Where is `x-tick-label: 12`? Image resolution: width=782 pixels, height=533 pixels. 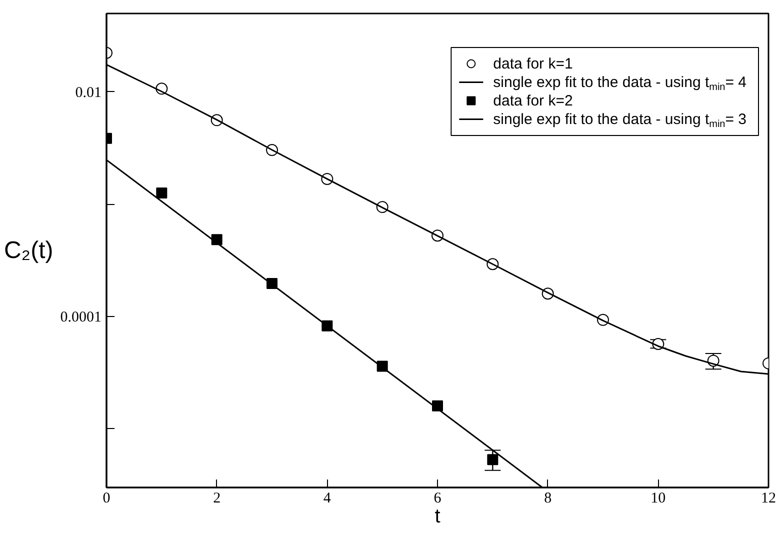
x-tick-label: 12 is located at coordinates (768, 498).